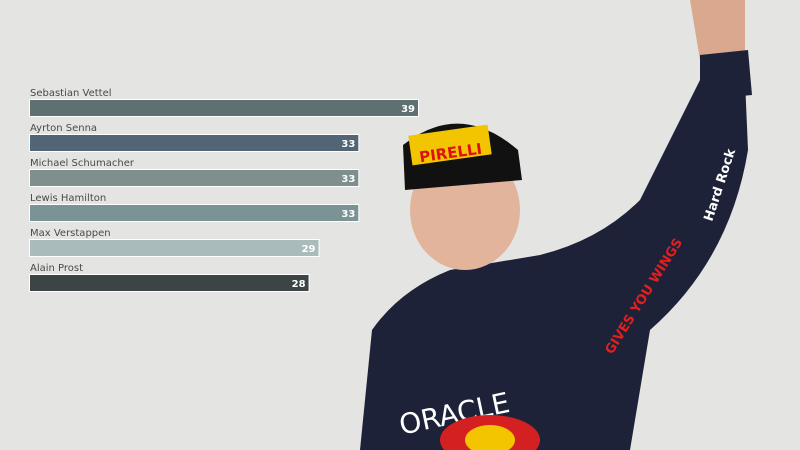 The width and height of the screenshot is (800, 450). What do you see at coordinates (63, 128) in the screenshot?
I see `category-label: Ayrton Senna` at bounding box center [63, 128].